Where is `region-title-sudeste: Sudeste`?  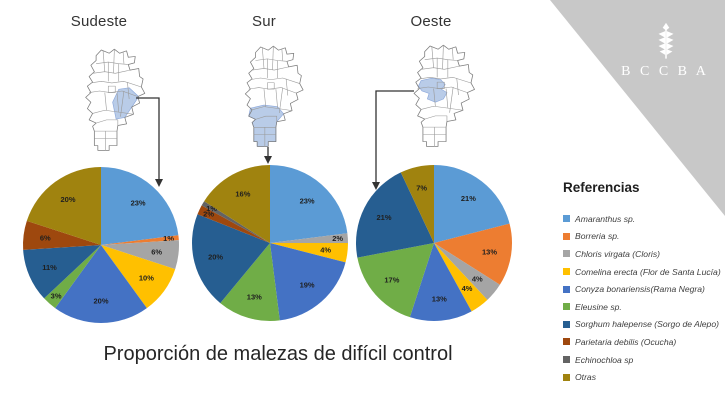
region-title-sudeste: Sudeste is located at coordinates (99, 21).